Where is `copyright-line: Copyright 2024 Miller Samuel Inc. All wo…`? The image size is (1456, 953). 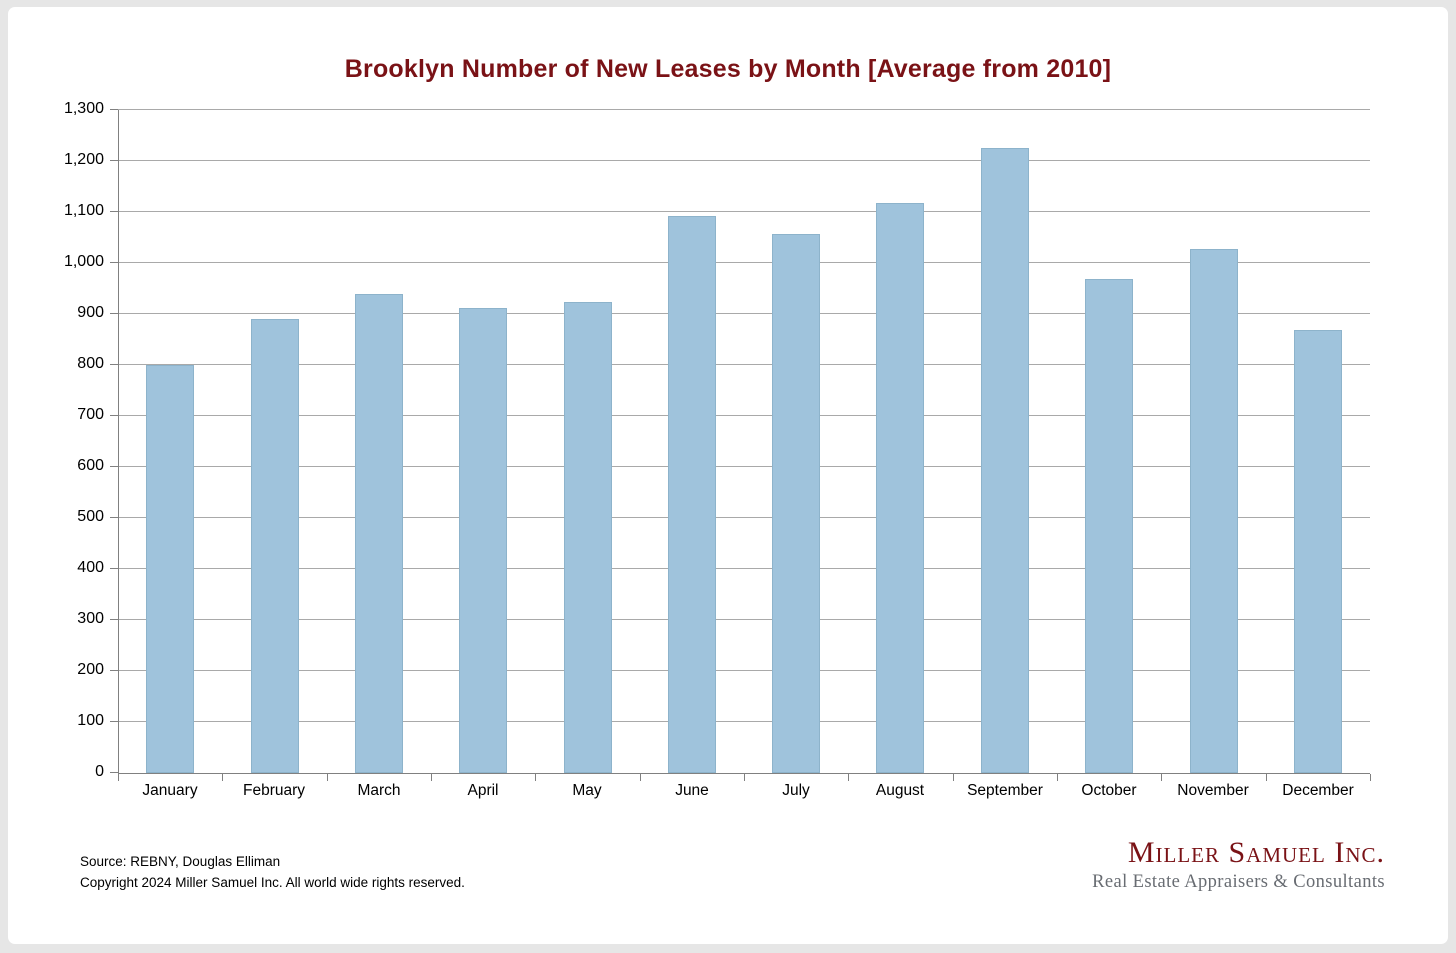
copyright-line: Copyright 2024 Miller Samuel Inc. All wo… is located at coordinates (272, 882).